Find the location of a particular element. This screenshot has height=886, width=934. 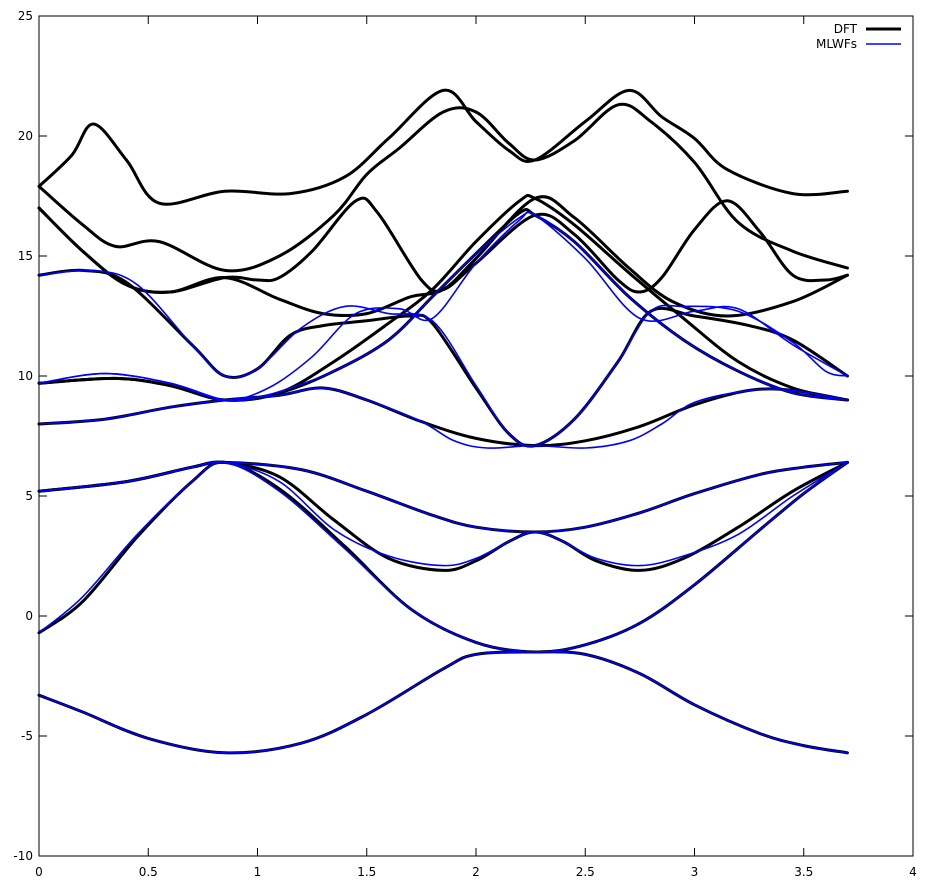

x-tick-label: 1.5 is located at coordinates (366, 872).